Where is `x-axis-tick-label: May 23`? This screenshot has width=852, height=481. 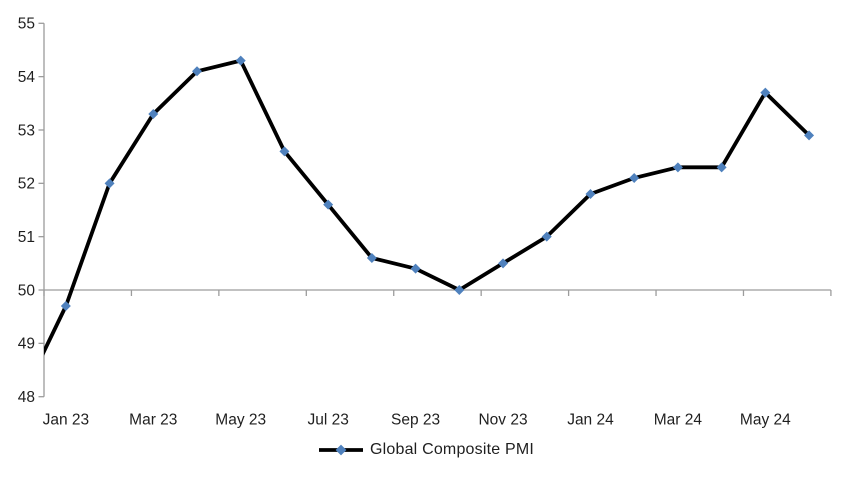
x-axis-tick-label: May 23 is located at coordinates (240, 420).